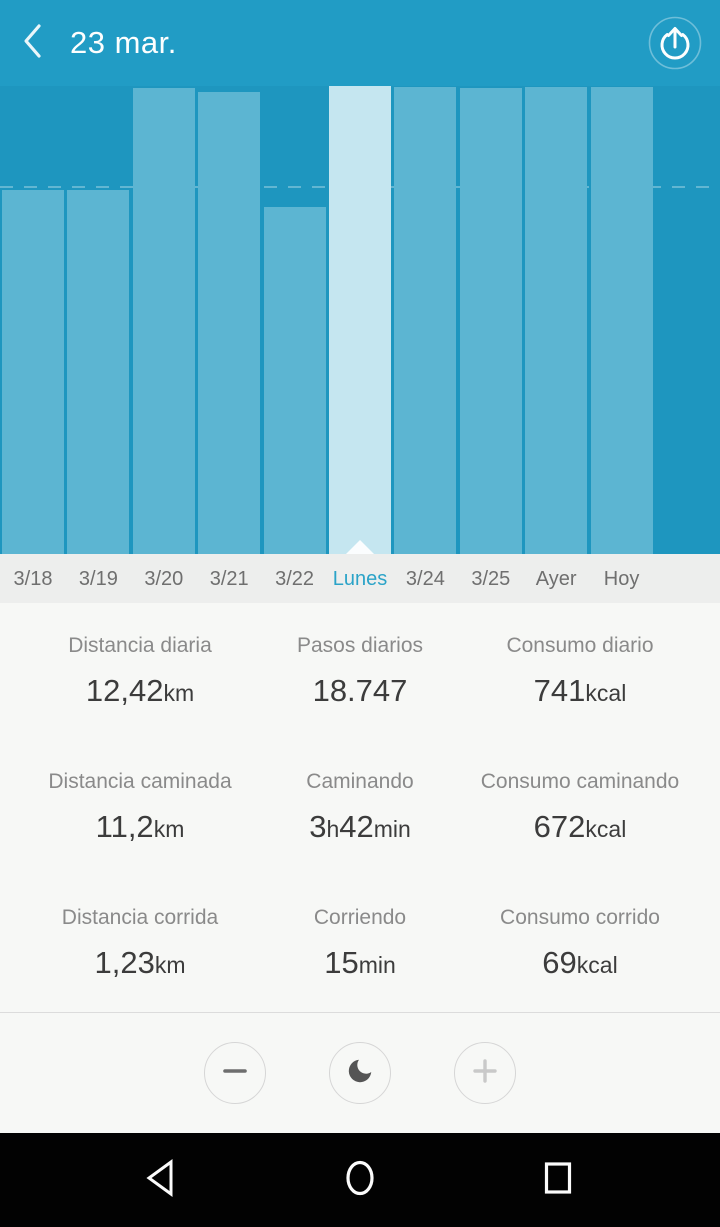  Describe the element at coordinates (580, 645) in the screenshot. I see `stat-label: Consumo diario` at that location.